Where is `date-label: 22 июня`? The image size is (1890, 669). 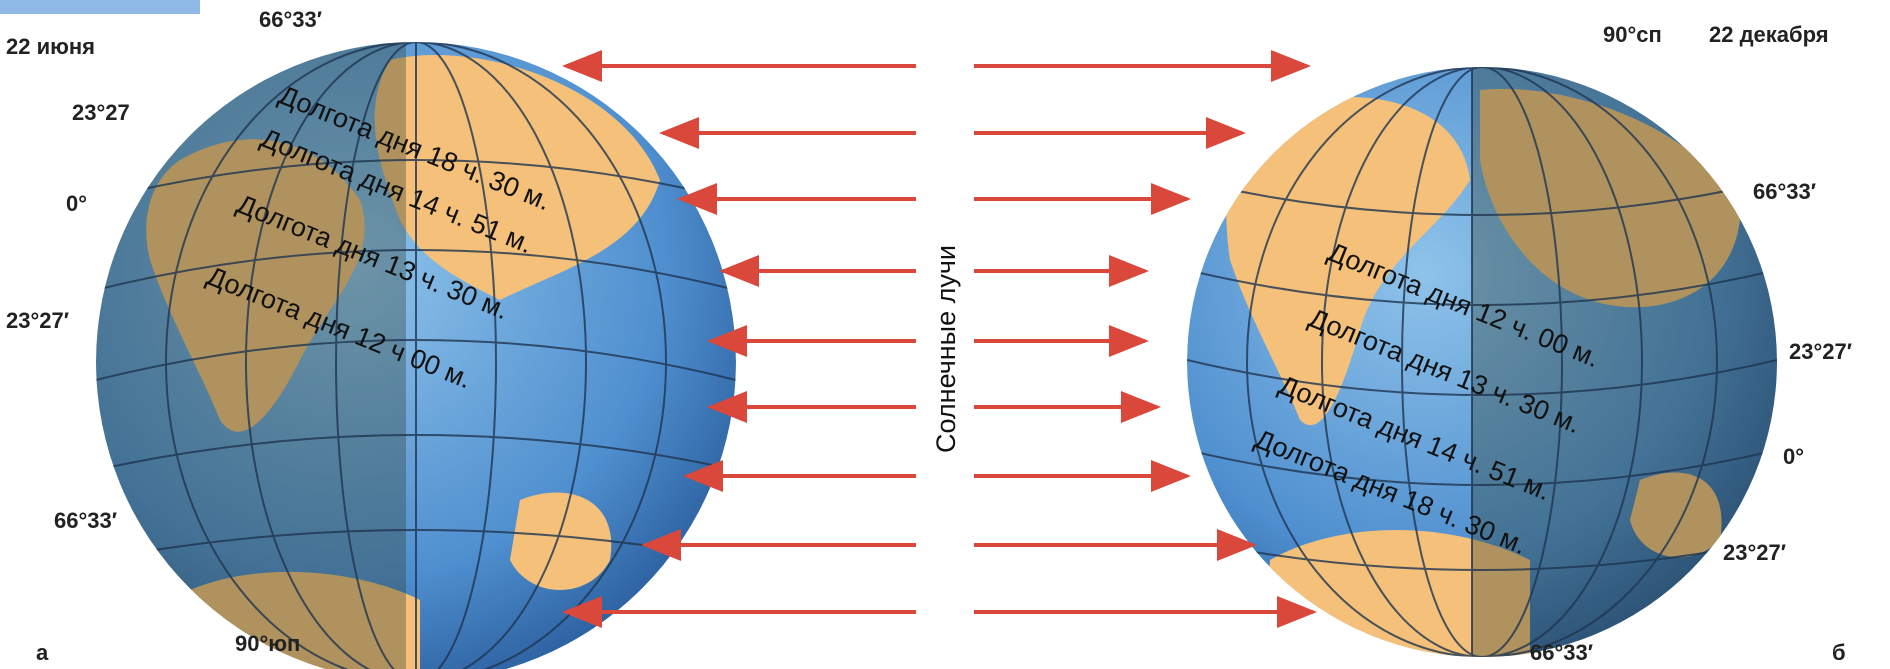
date-label: 22 июня is located at coordinates (50, 46).